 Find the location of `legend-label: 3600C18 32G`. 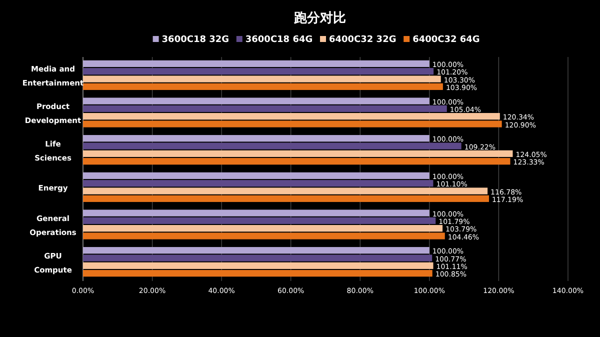

legend-label: 3600C18 32G is located at coordinates (196, 40).